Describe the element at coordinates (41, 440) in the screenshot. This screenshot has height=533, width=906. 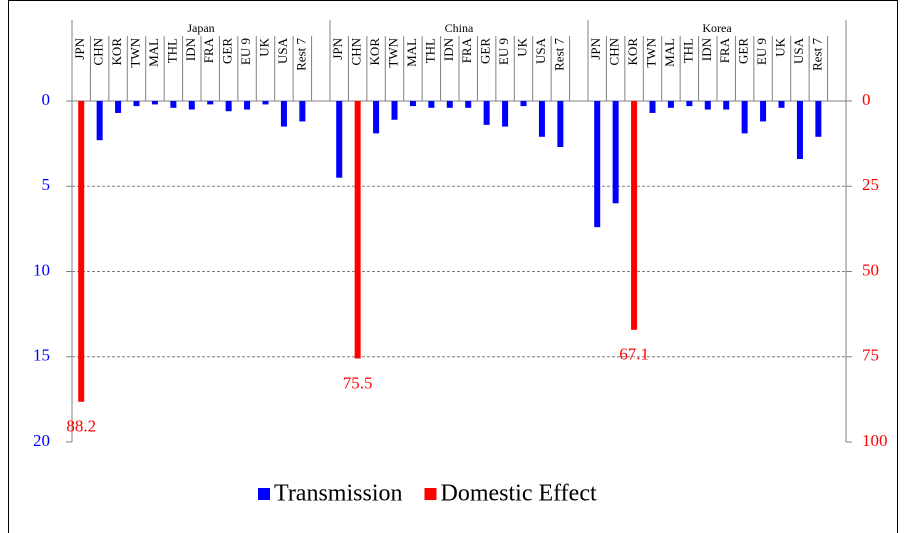
I see `y-tick-label: 20` at that location.